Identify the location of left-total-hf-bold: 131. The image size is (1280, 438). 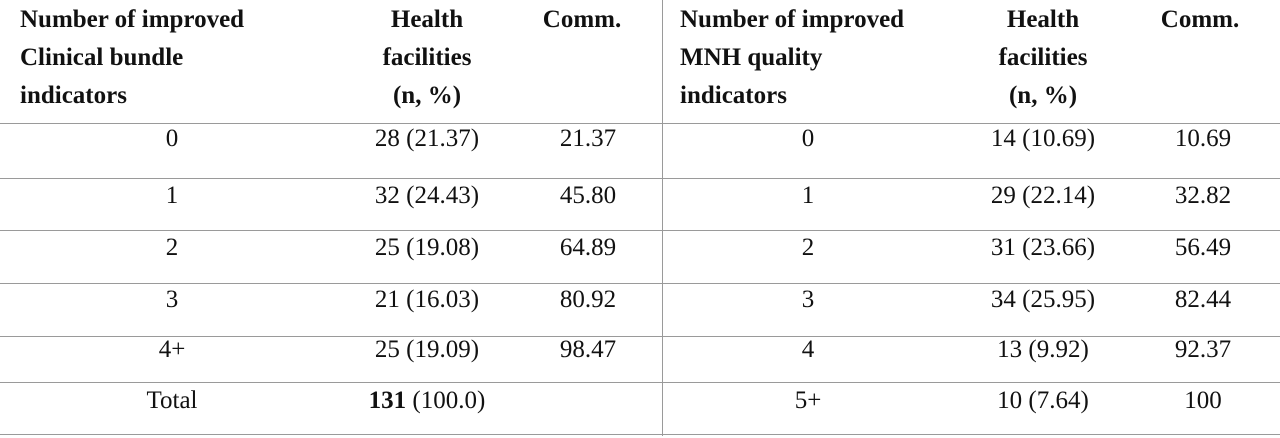
(387, 400).